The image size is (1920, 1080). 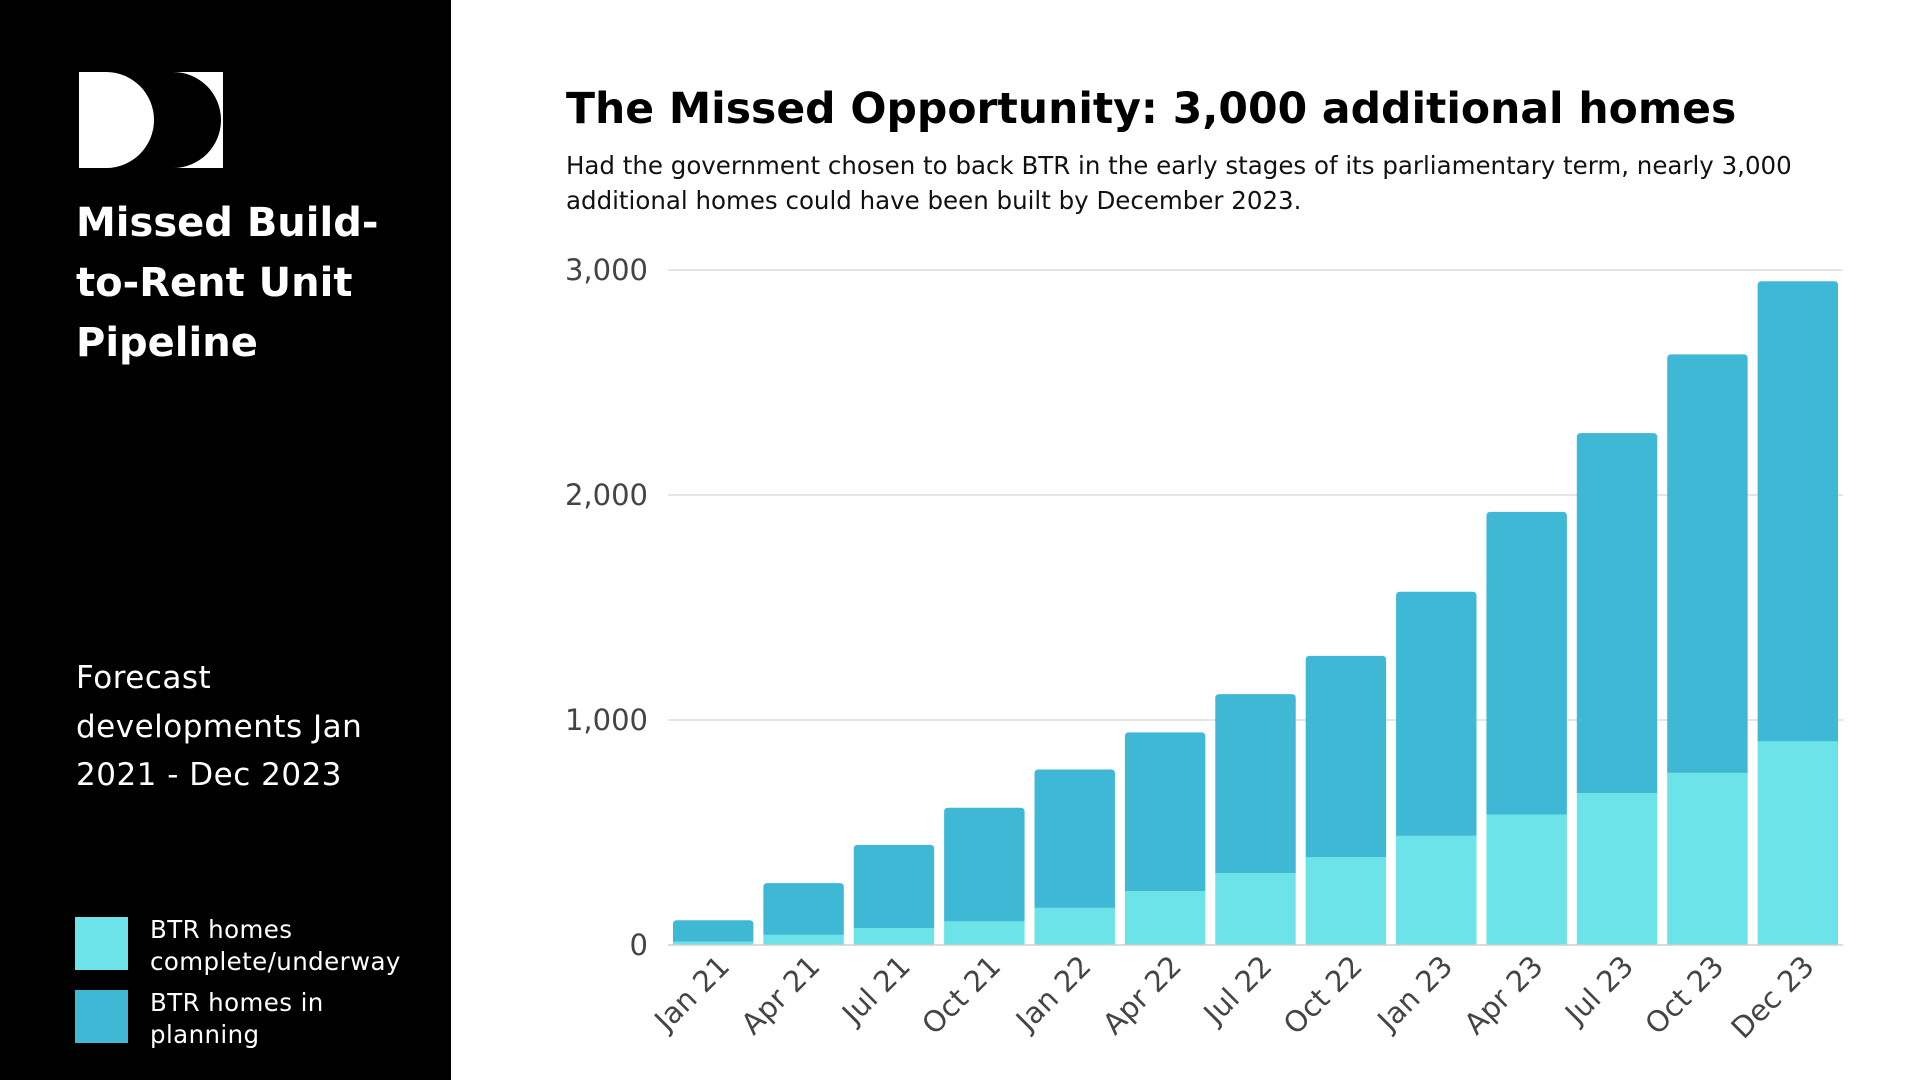 What do you see at coordinates (1598, 990) in the screenshot?
I see `x-tick-label: Jul 23` at bounding box center [1598, 990].